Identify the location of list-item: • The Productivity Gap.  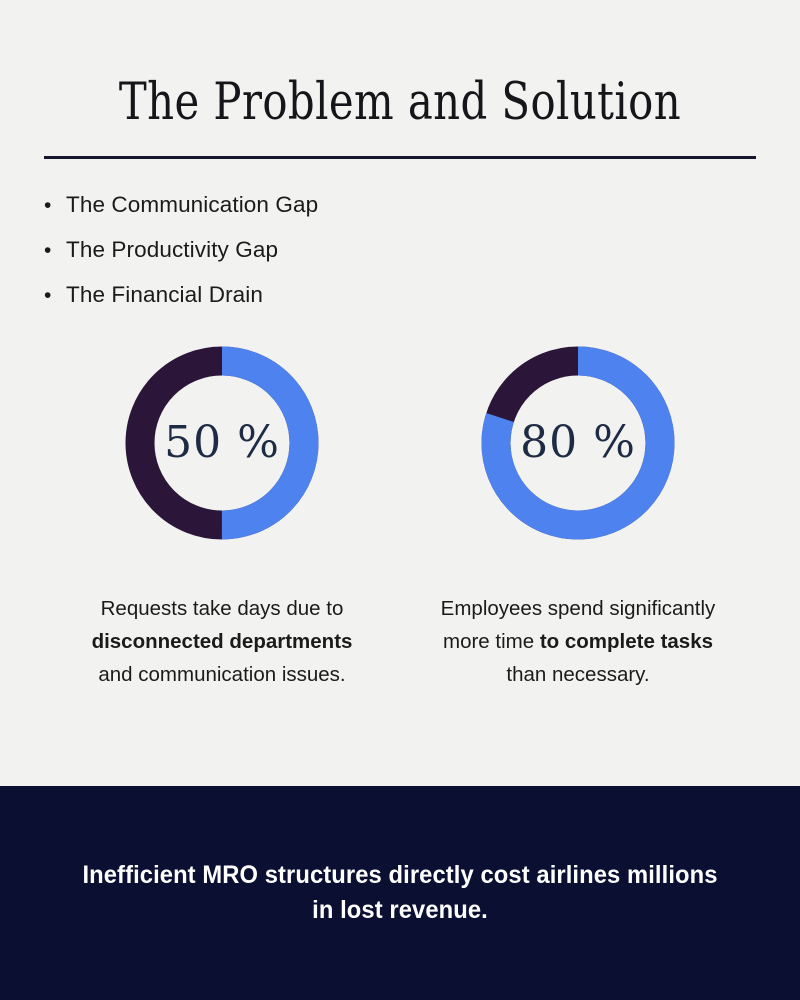
(400, 250).